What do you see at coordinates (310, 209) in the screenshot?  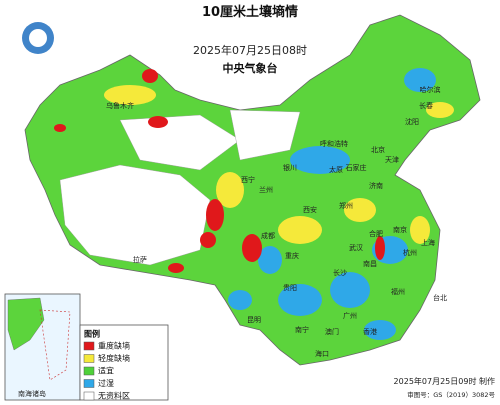 I see `place: 西安` at bounding box center [310, 209].